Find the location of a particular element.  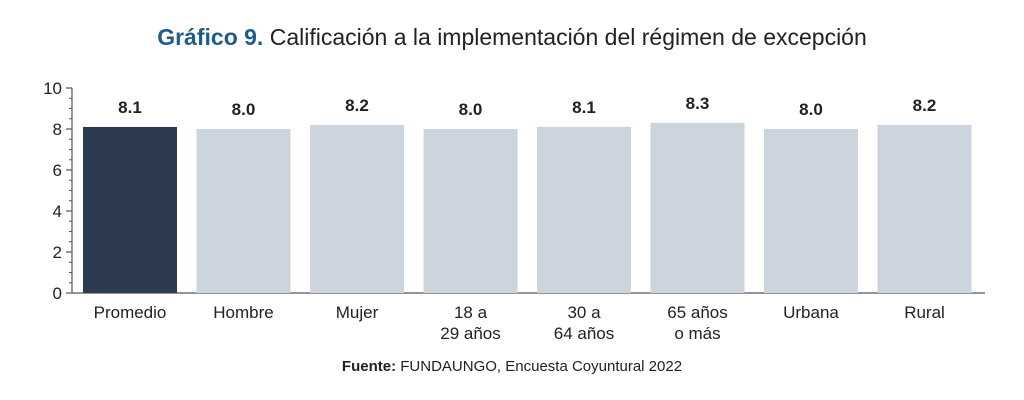

y-tick-label: 4 is located at coordinates (57, 211).